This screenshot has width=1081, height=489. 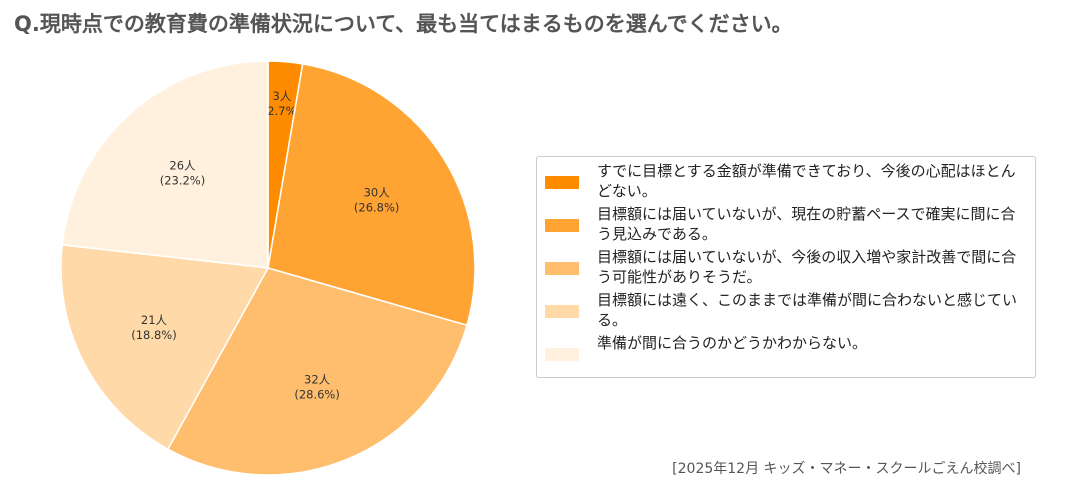 I want to click on legend-item-4: 準備が間に合うのかどうかわからない。, so click(x=786, y=347).